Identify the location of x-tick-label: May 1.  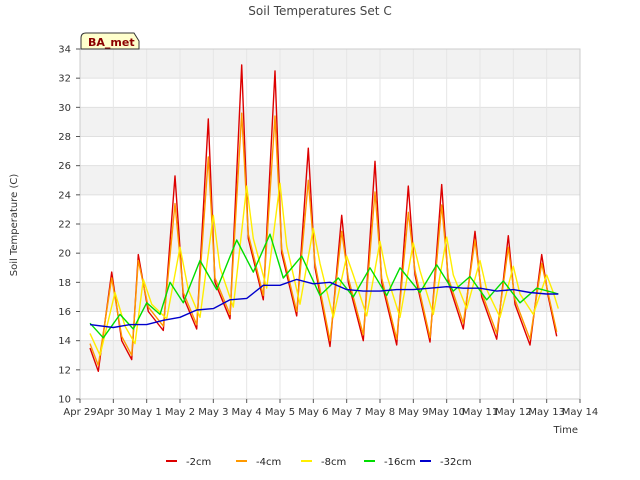
(147, 412).